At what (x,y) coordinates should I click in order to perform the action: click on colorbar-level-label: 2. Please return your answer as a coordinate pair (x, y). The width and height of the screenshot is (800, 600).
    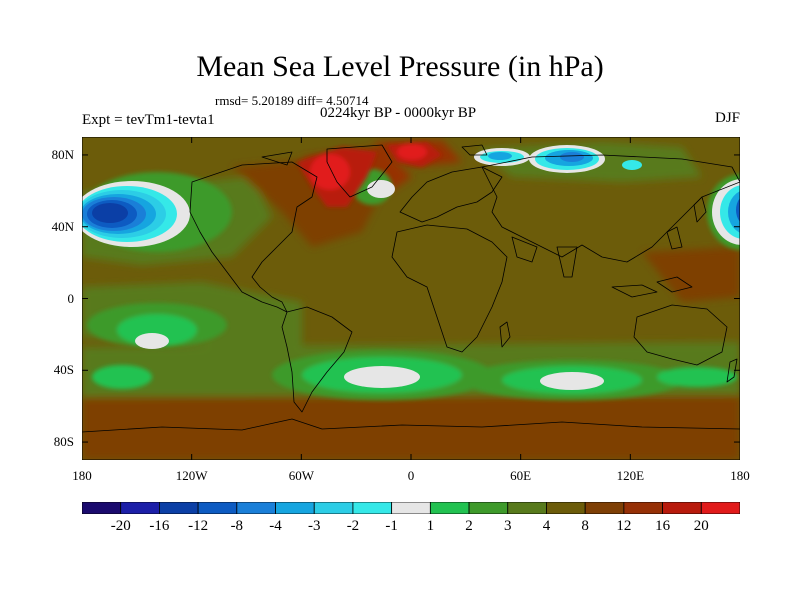
    Looking at the image, I should click on (469, 526).